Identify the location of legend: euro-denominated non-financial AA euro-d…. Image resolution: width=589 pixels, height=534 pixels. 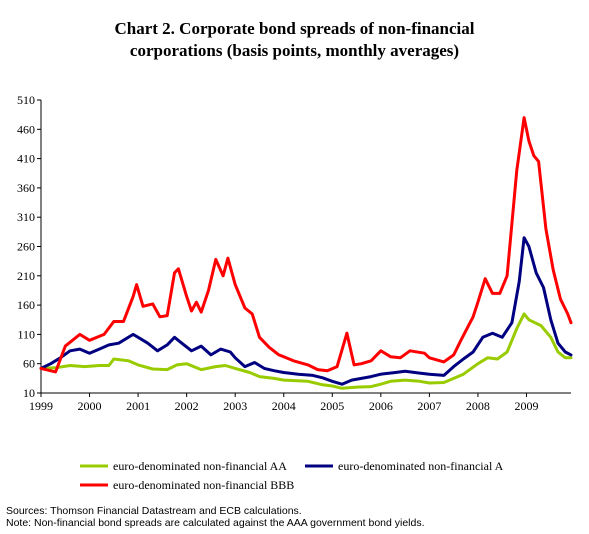
(292, 475).